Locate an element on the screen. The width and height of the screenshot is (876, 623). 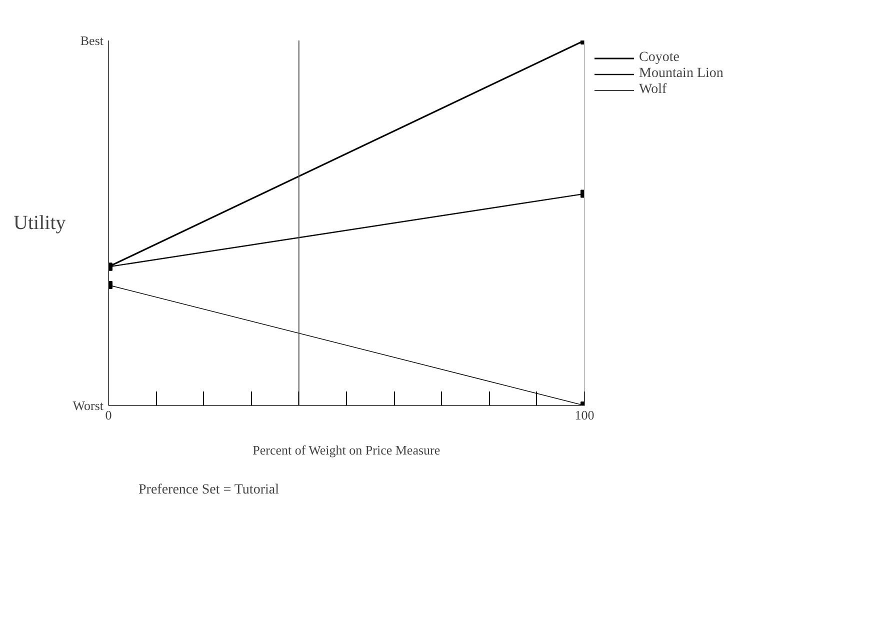
x-tick-label: 100 is located at coordinates (584, 415).